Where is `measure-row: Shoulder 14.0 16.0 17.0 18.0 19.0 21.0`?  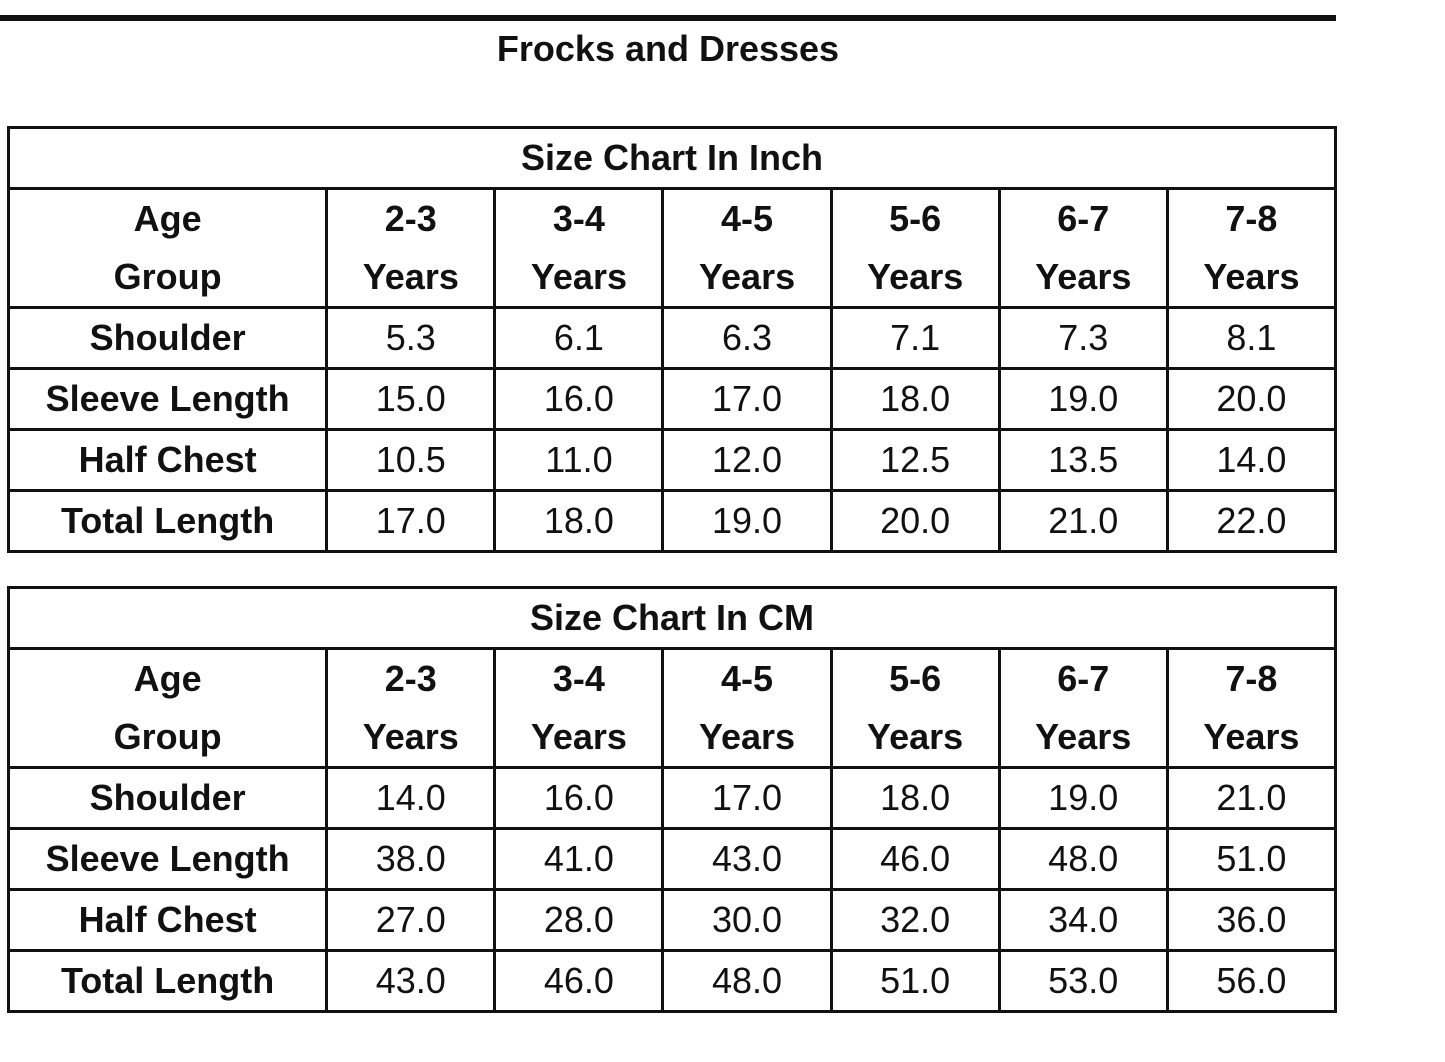
measure-row: Shoulder 14.0 16.0 17.0 18.0 19.0 21.0 is located at coordinates (672, 798).